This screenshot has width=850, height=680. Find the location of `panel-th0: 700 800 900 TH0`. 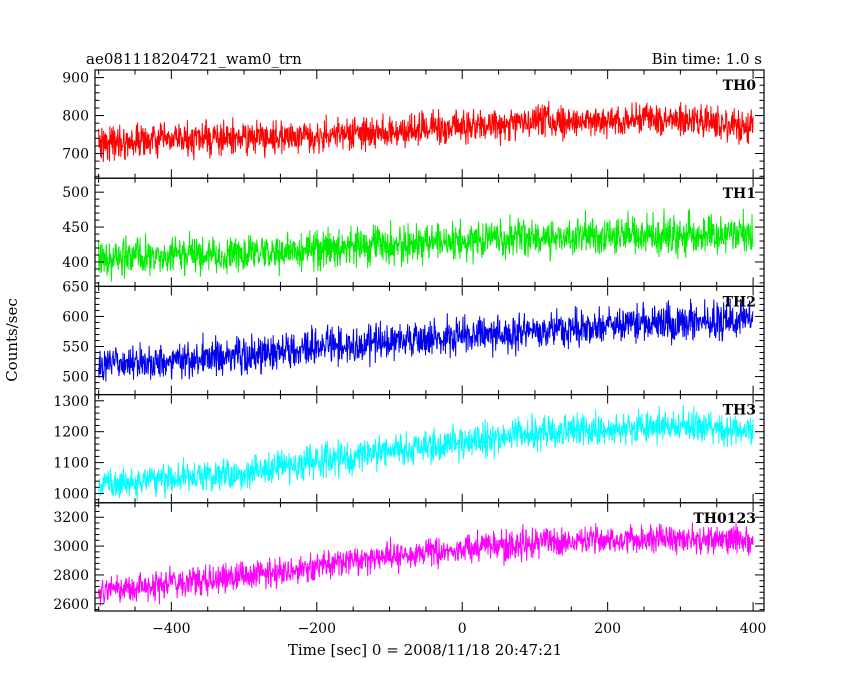

panel-th0: 700 800 900 TH0 is located at coordinates (413, 124).